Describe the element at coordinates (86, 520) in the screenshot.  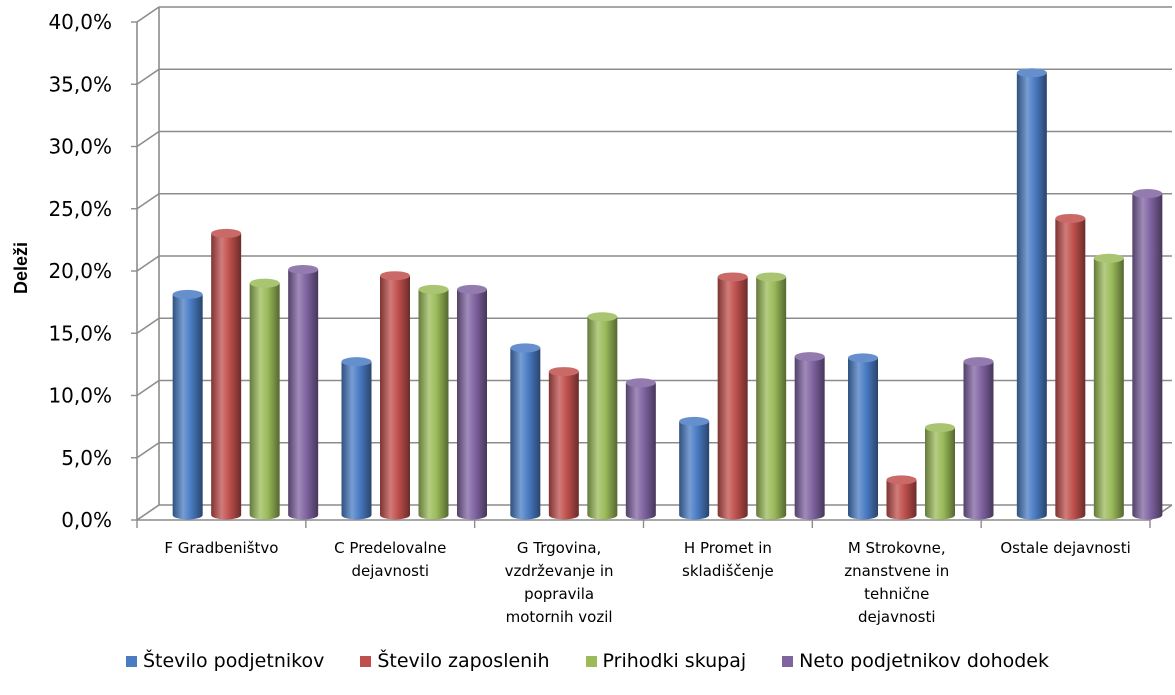
I see `y-tick-label: 0,0%` at that location.